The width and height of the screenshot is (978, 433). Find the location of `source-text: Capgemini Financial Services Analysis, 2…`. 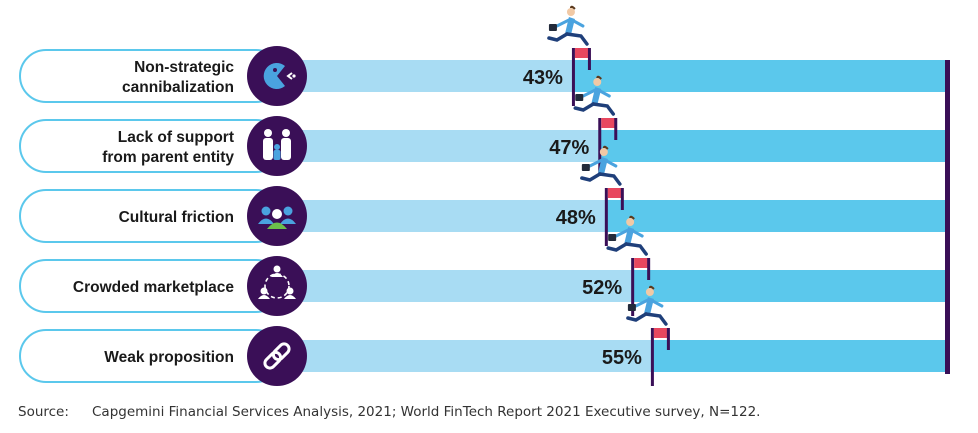

source-text: Capgemini Financial Services Analysis, 2… is located at coordinates (426, 412).